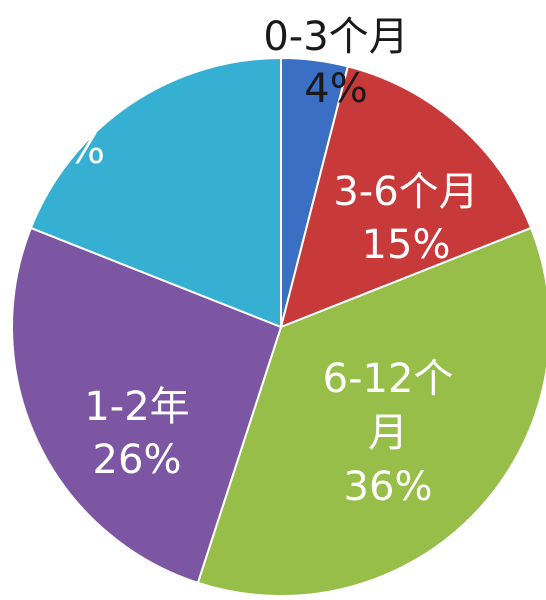 The height and width of the screenshot is (600, 546). I want to click on slice-percent-0: 4%, so click(335, 89).